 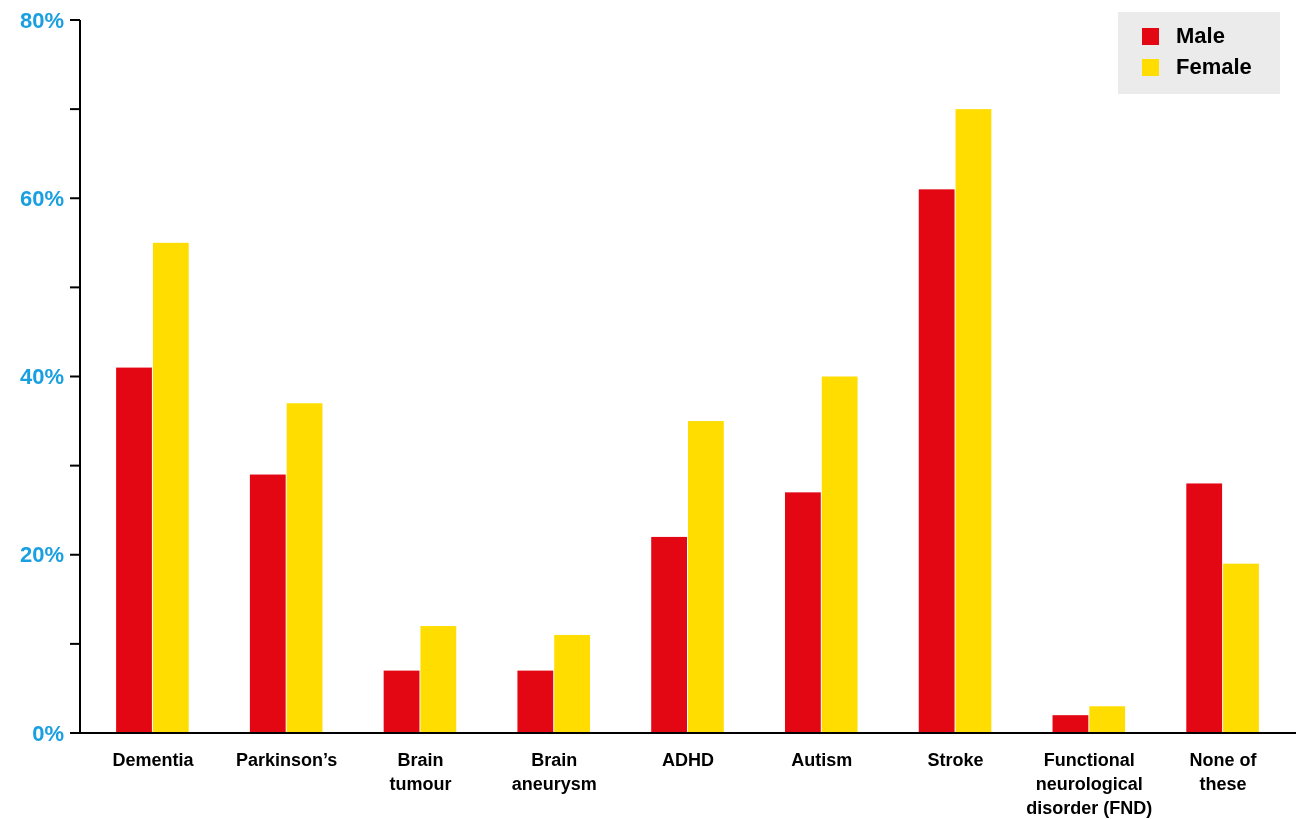 What do you see at coordinates (41, 377) in the screenshot?
I see `y-tick-label: 40%` at bounding box center [41, 377].